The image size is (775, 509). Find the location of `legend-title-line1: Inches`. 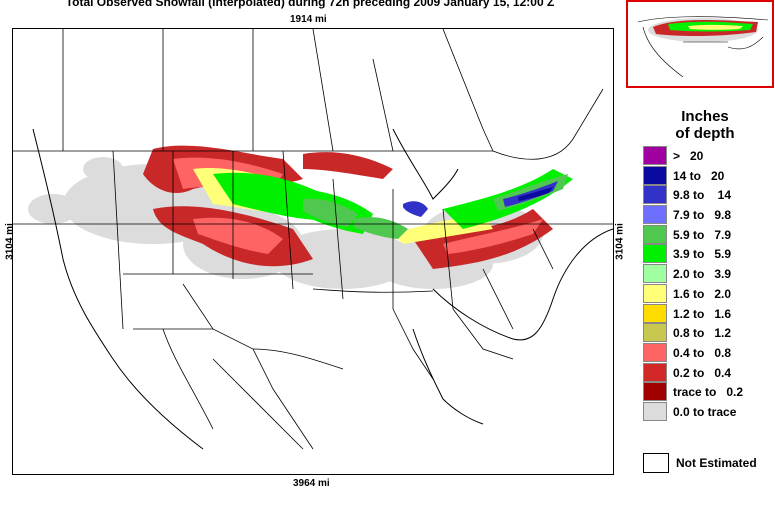

legend-title-line1: Inches is located at coordinates (705, 116).